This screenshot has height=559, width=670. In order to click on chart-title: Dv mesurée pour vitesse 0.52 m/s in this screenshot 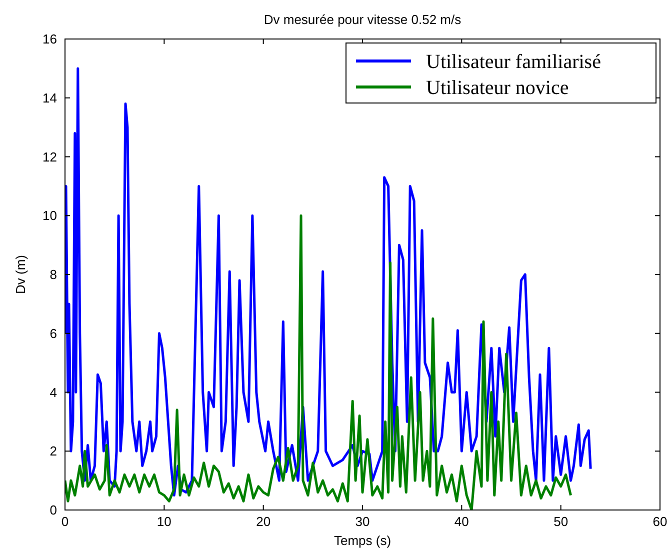, I will do `click(363, 19)`.